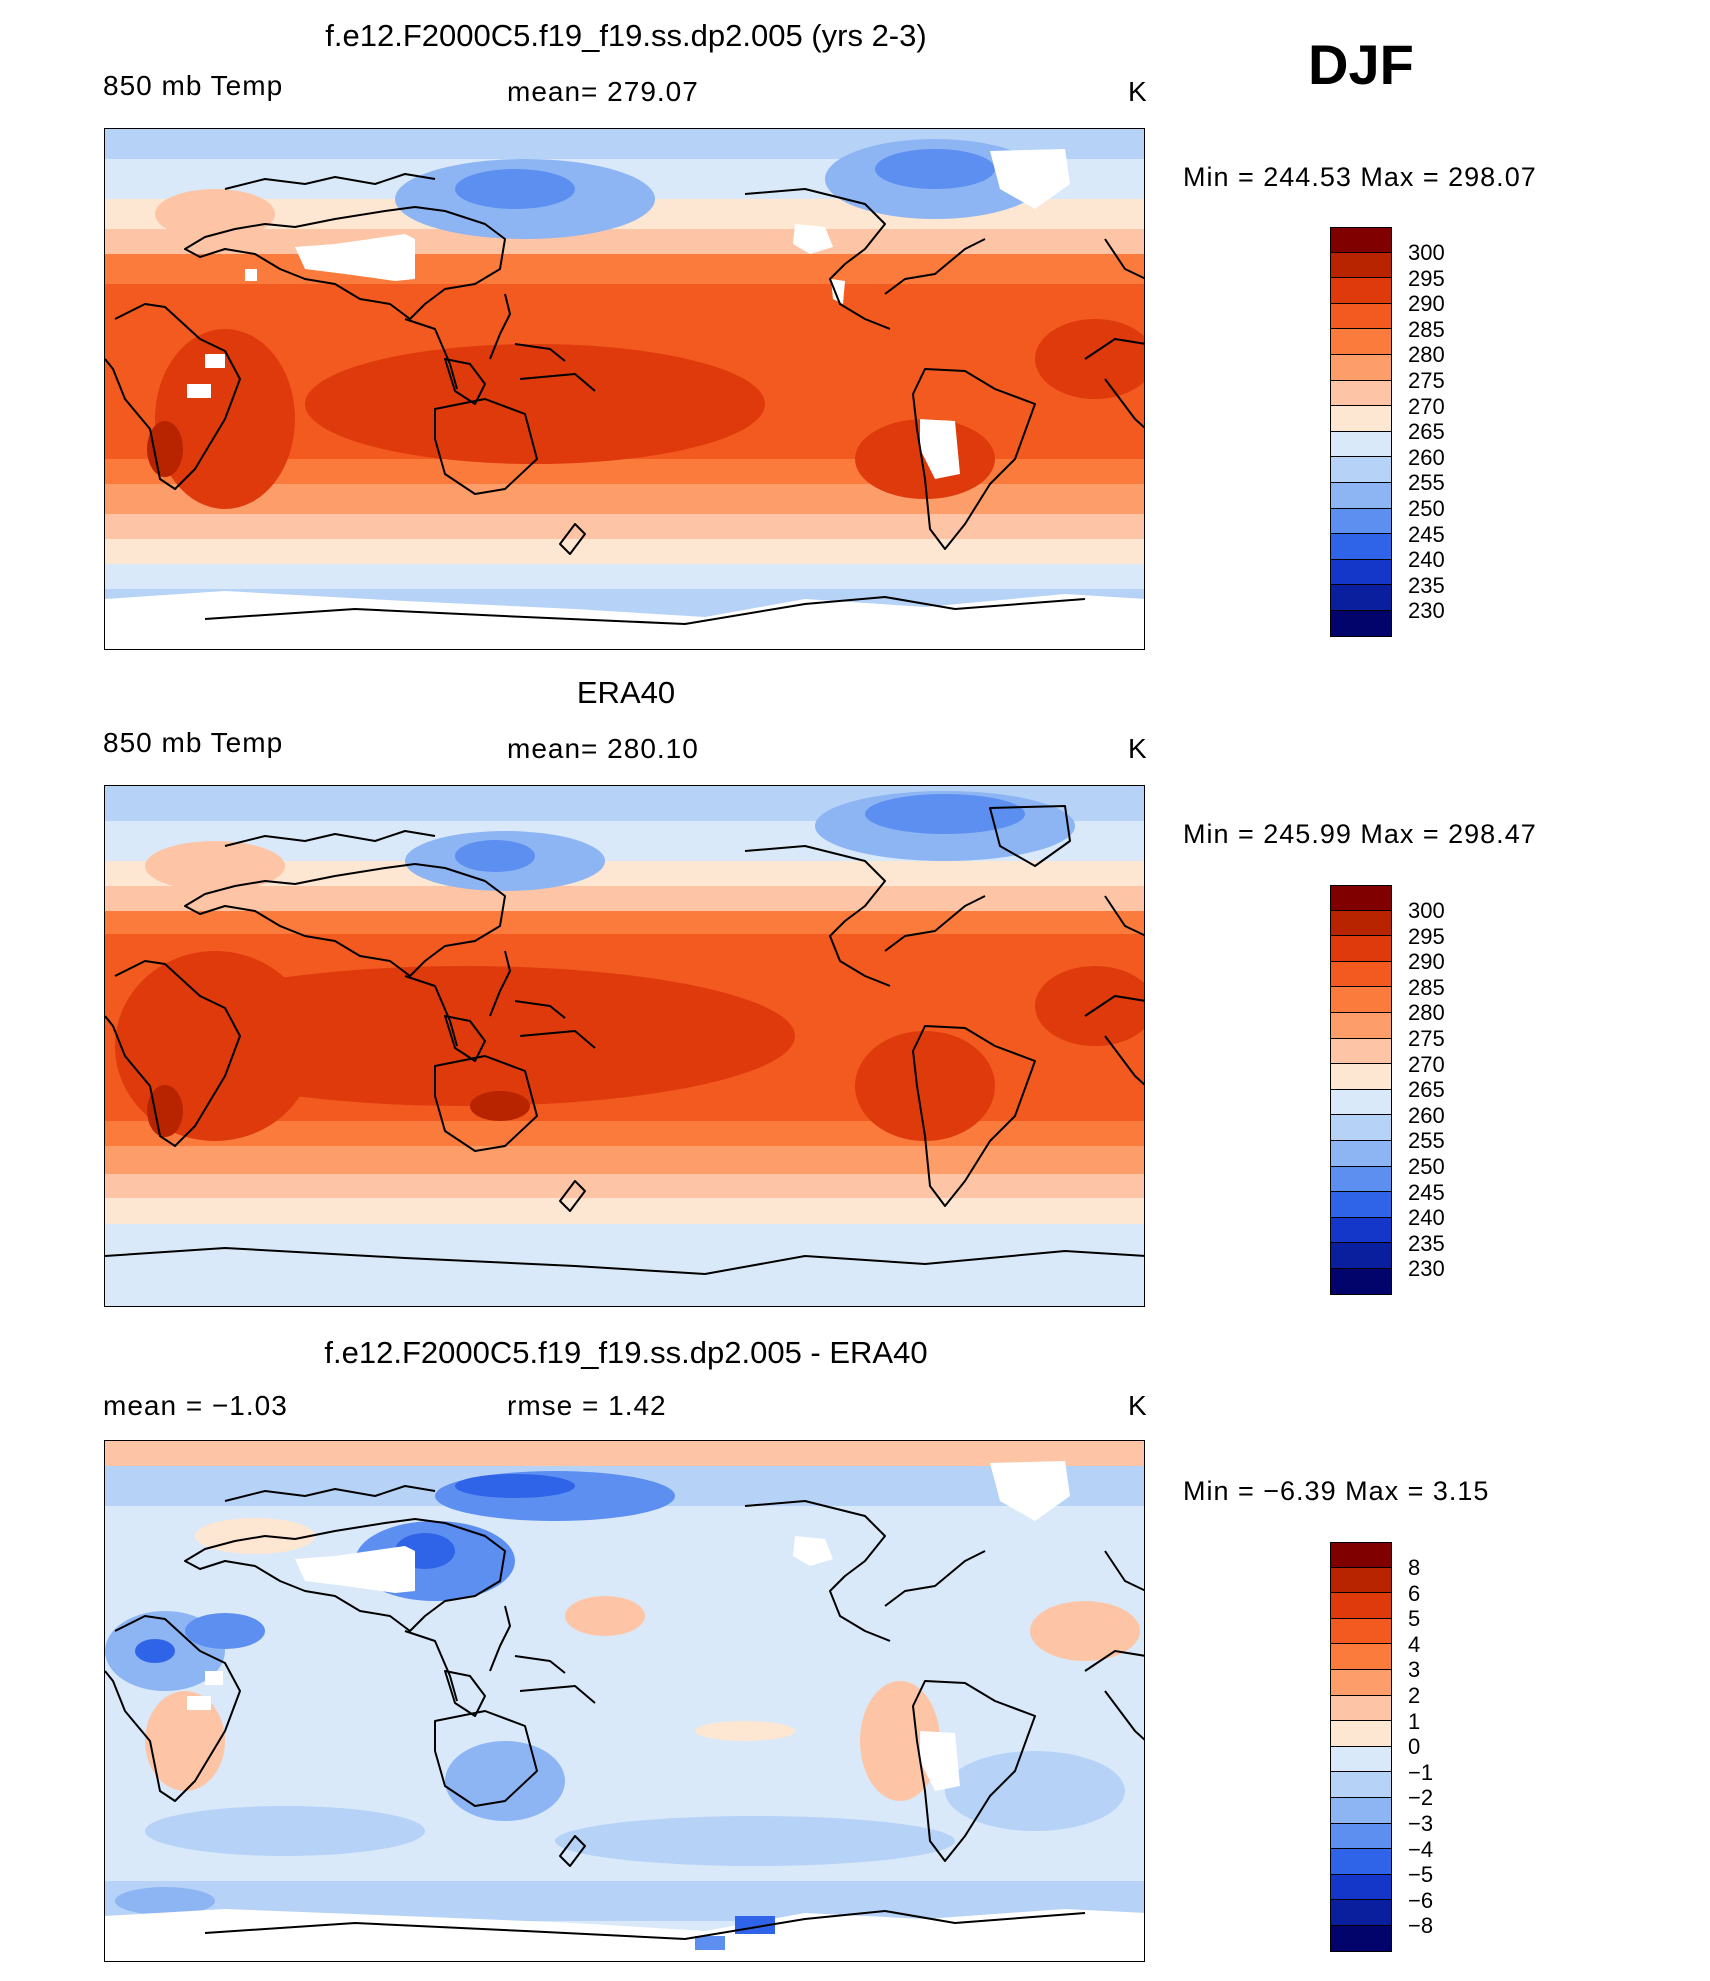 The width and height of the screenshot is (1710, 1981). I want to click on cbar1-label: 250, so click(1426, 508).